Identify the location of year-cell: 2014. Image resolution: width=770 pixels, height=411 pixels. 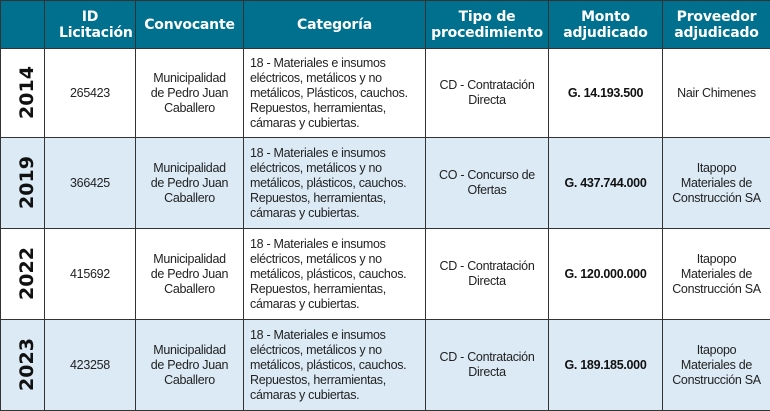
(23, 93).